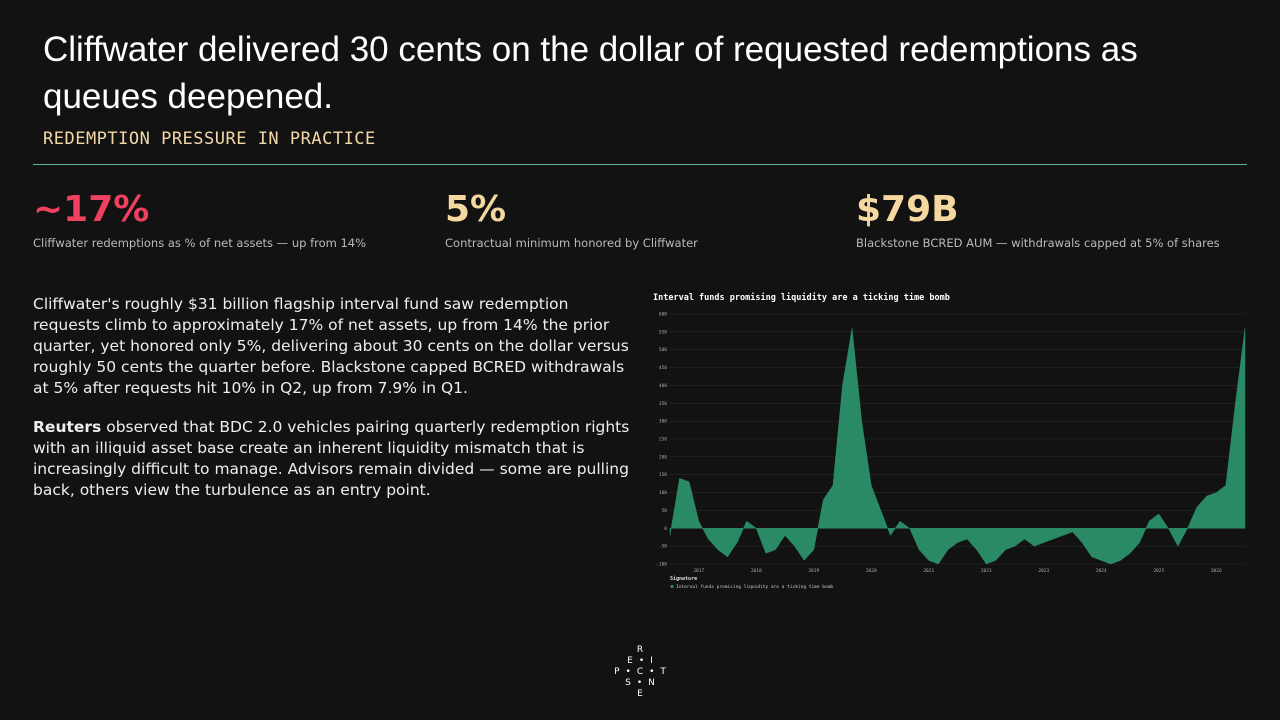  What do you see at coordinates (476, 209) in the screenshot?
I see `stat-value: 5%` at bounding box center [476, 209].